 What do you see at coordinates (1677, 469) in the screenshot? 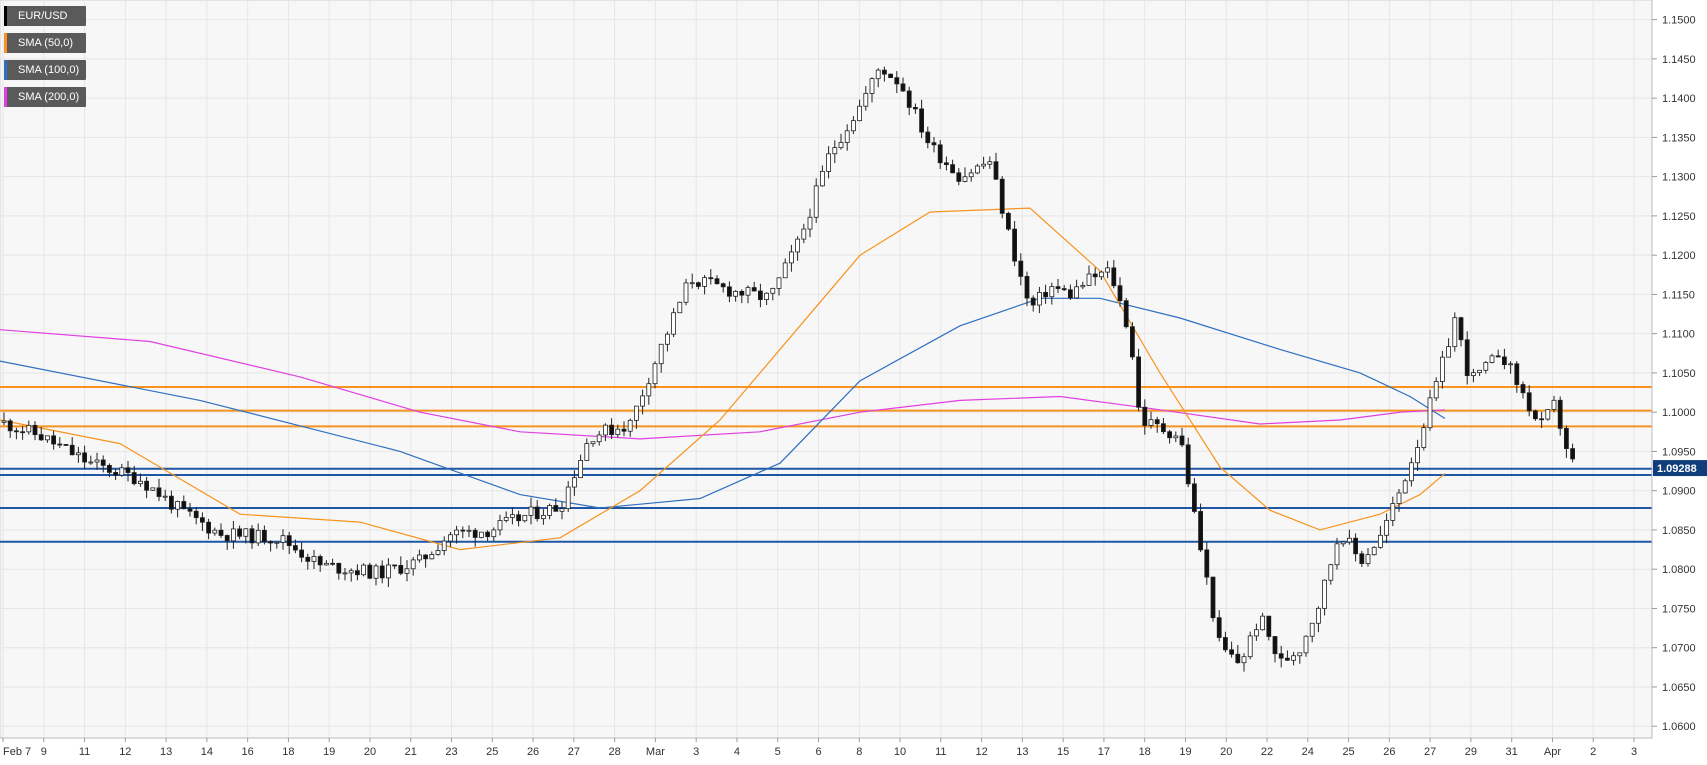
I see `last-price-label: 1.09288` at bounding box center [1677, 469].